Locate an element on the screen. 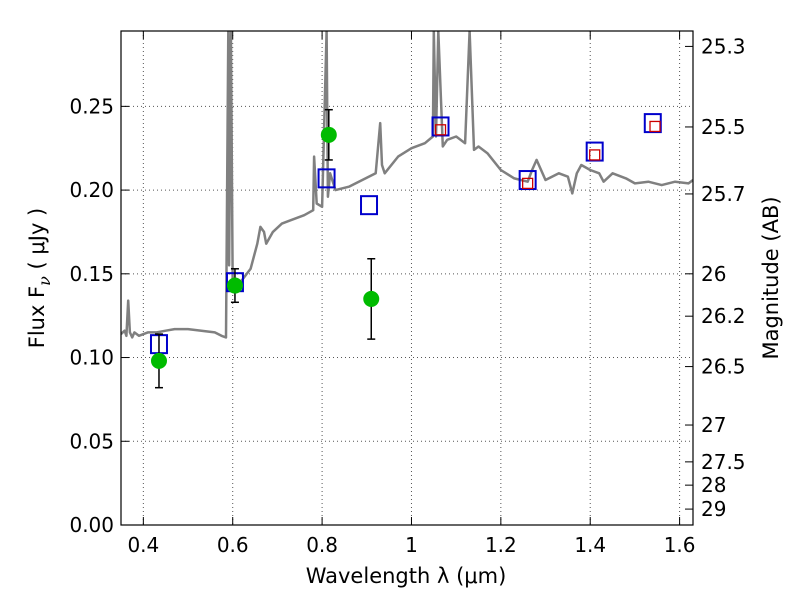 Image resolution: width=800 pixels, height=600 pixels. y2-tick-label: 28 is located at coordinates (713, 485).